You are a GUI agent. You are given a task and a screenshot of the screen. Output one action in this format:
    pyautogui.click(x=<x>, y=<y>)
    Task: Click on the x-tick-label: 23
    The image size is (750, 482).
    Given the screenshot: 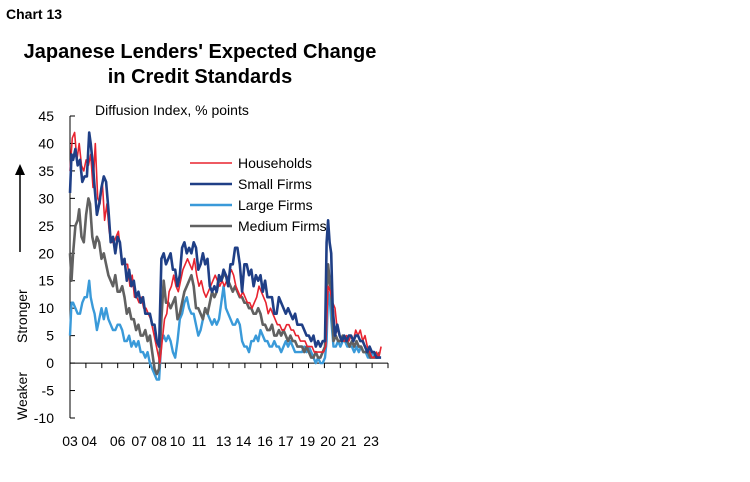 What is the action you would take?
    pyautogui.click(x=371, y=441)
    